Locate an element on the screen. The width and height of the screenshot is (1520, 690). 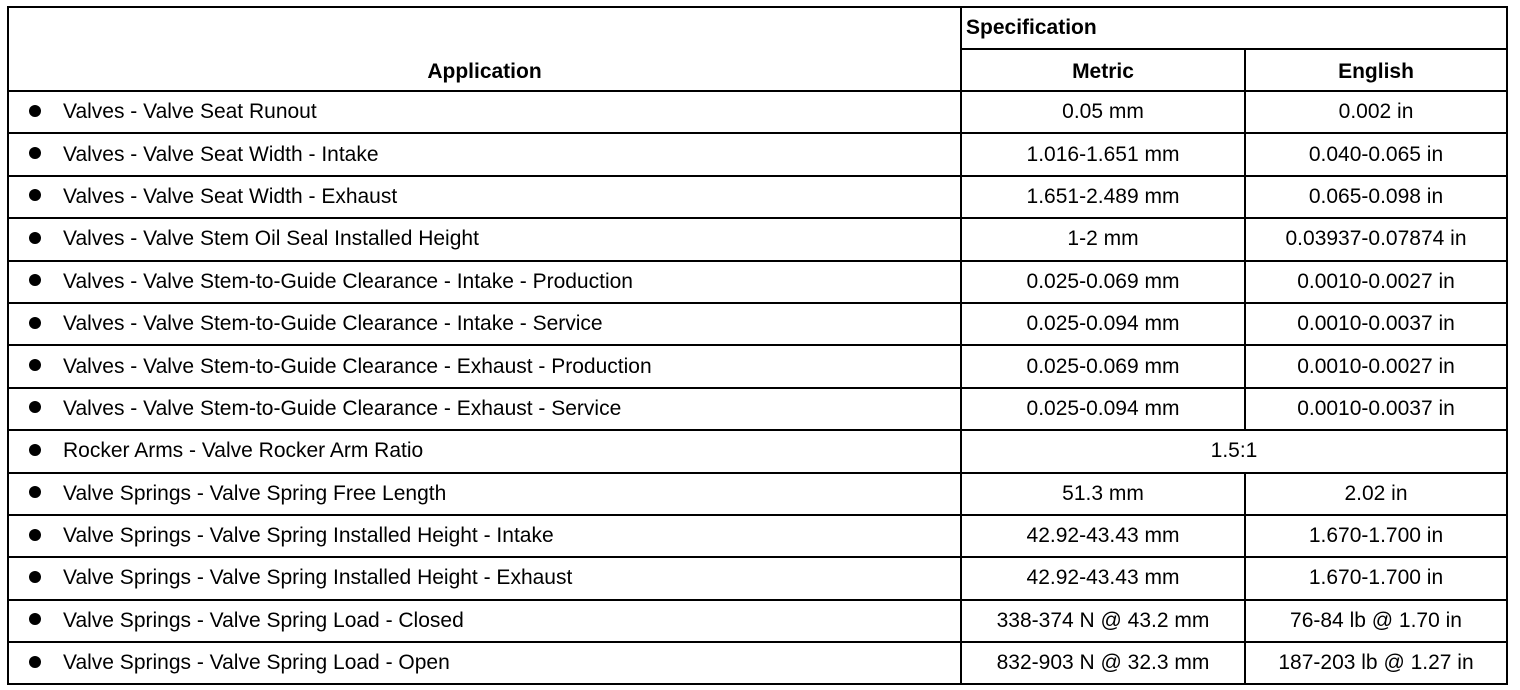
english-cell: 2.02 in is located at coordinates (1376, 493).